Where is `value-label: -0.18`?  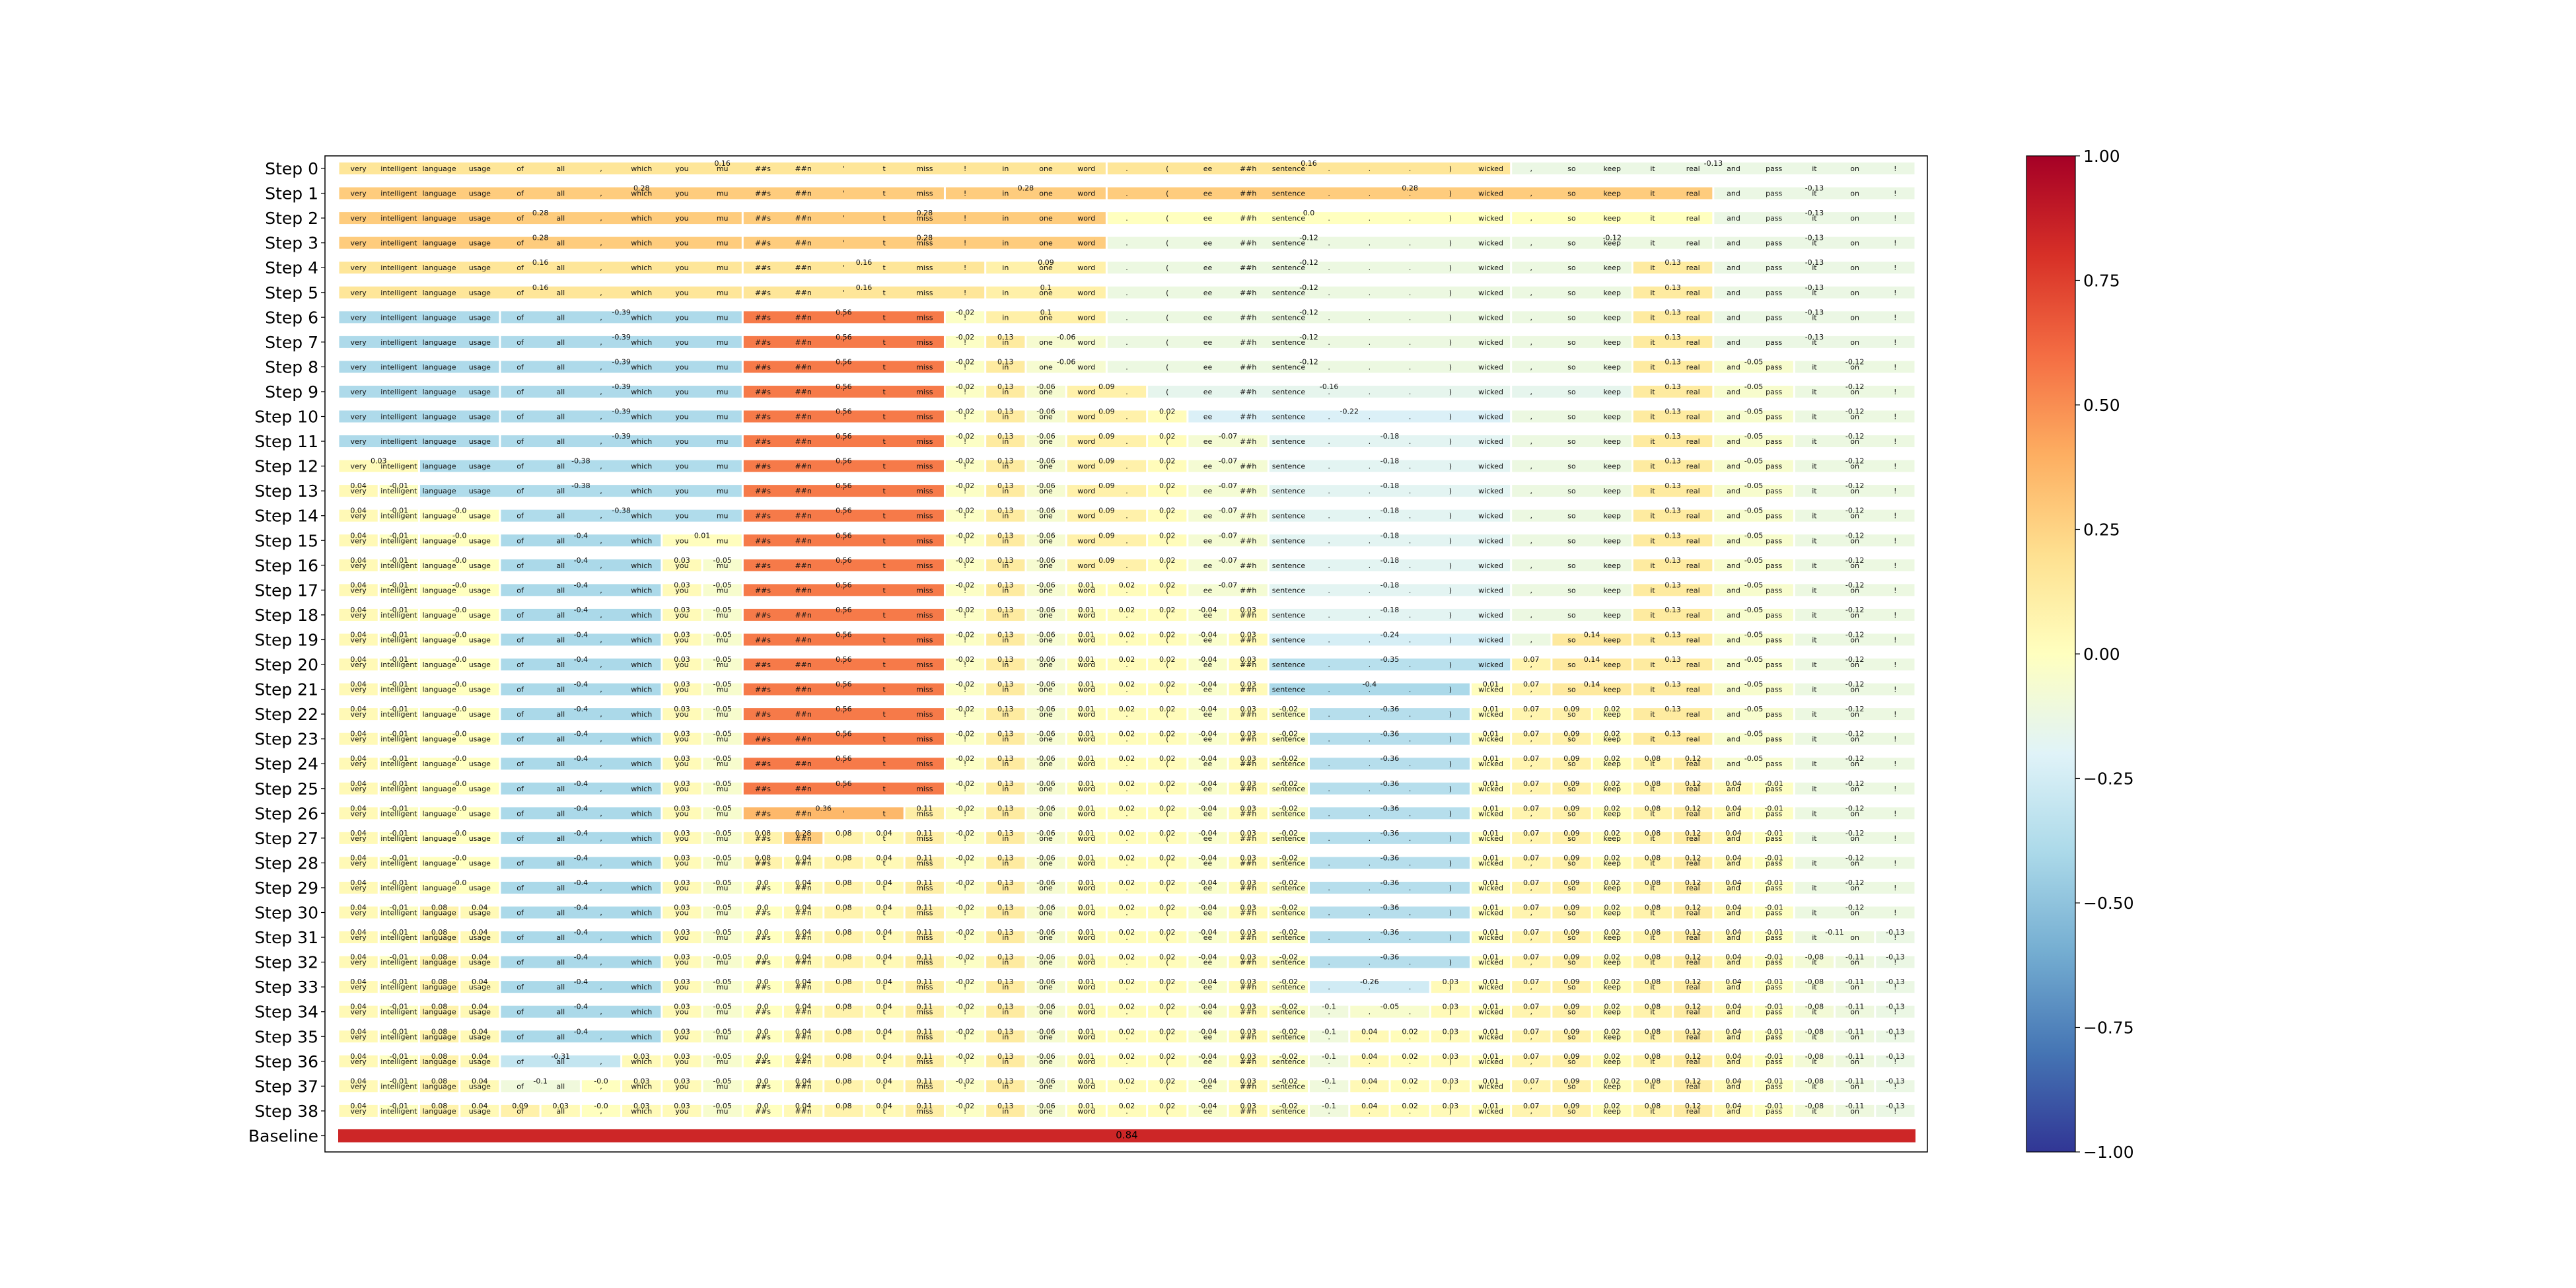
value-label: -0.18 is located at coordinates (1389, 486).